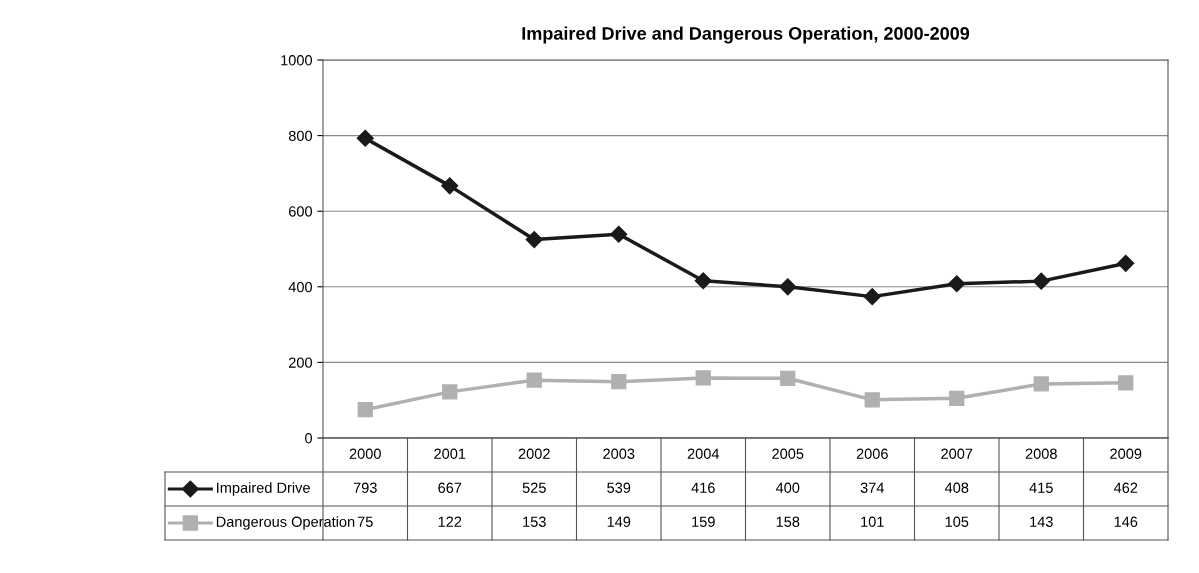  What do you see at coordinates (450, 487) in the screenshot?
I see `data-label: 667` at bounding box center [450, 487].